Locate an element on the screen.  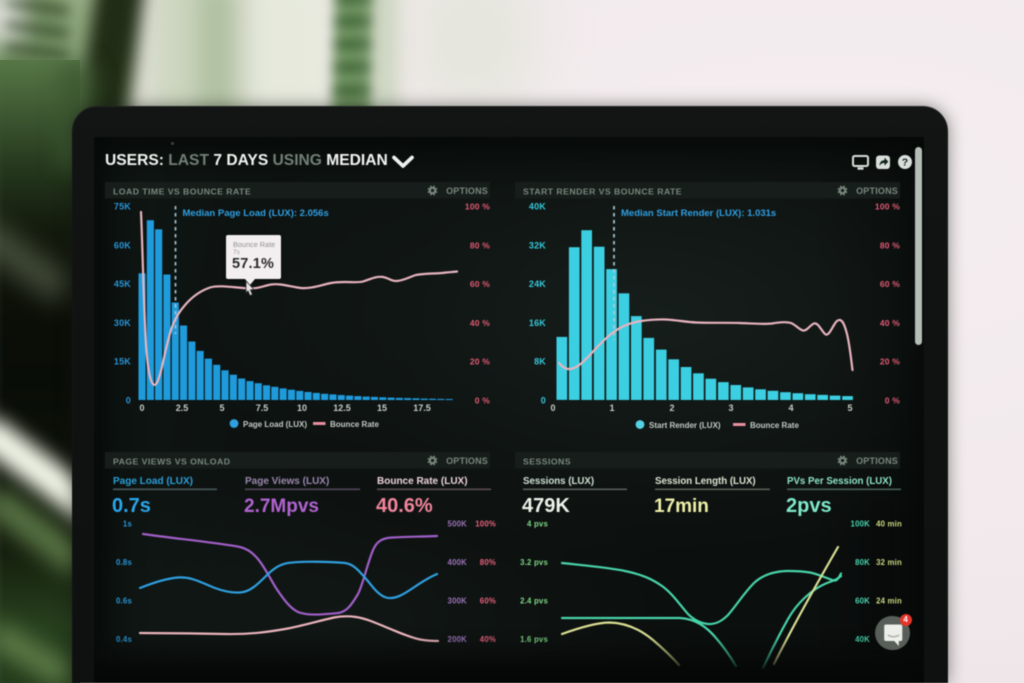
svg-text: 3 is located at coordinates (730, 408).